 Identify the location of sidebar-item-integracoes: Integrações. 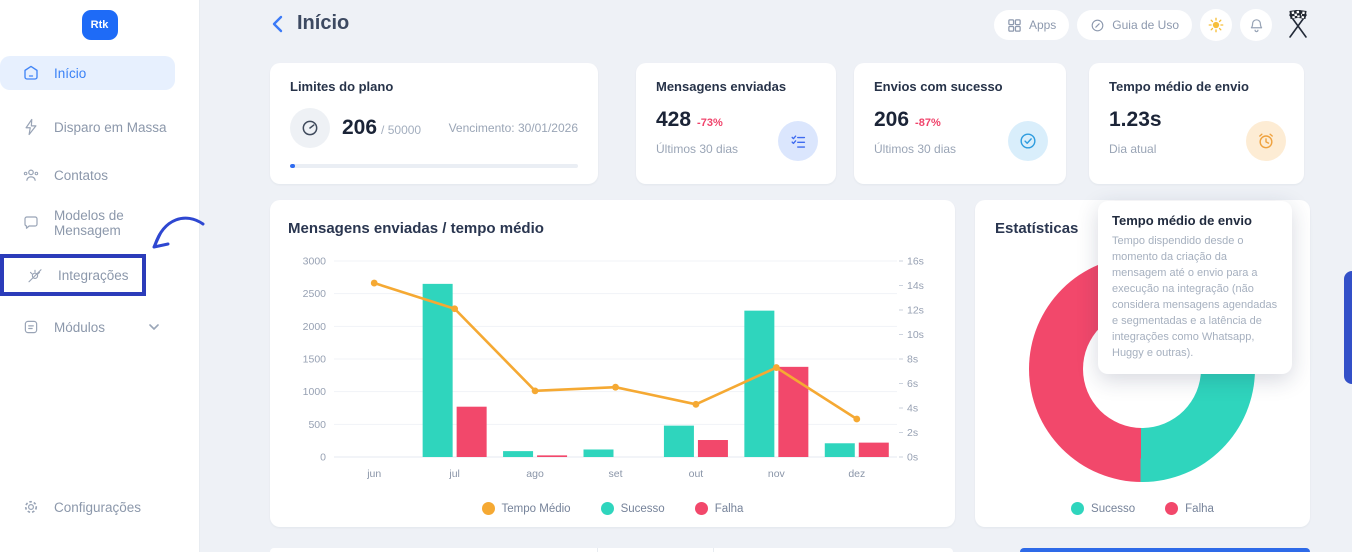
(73, 275).